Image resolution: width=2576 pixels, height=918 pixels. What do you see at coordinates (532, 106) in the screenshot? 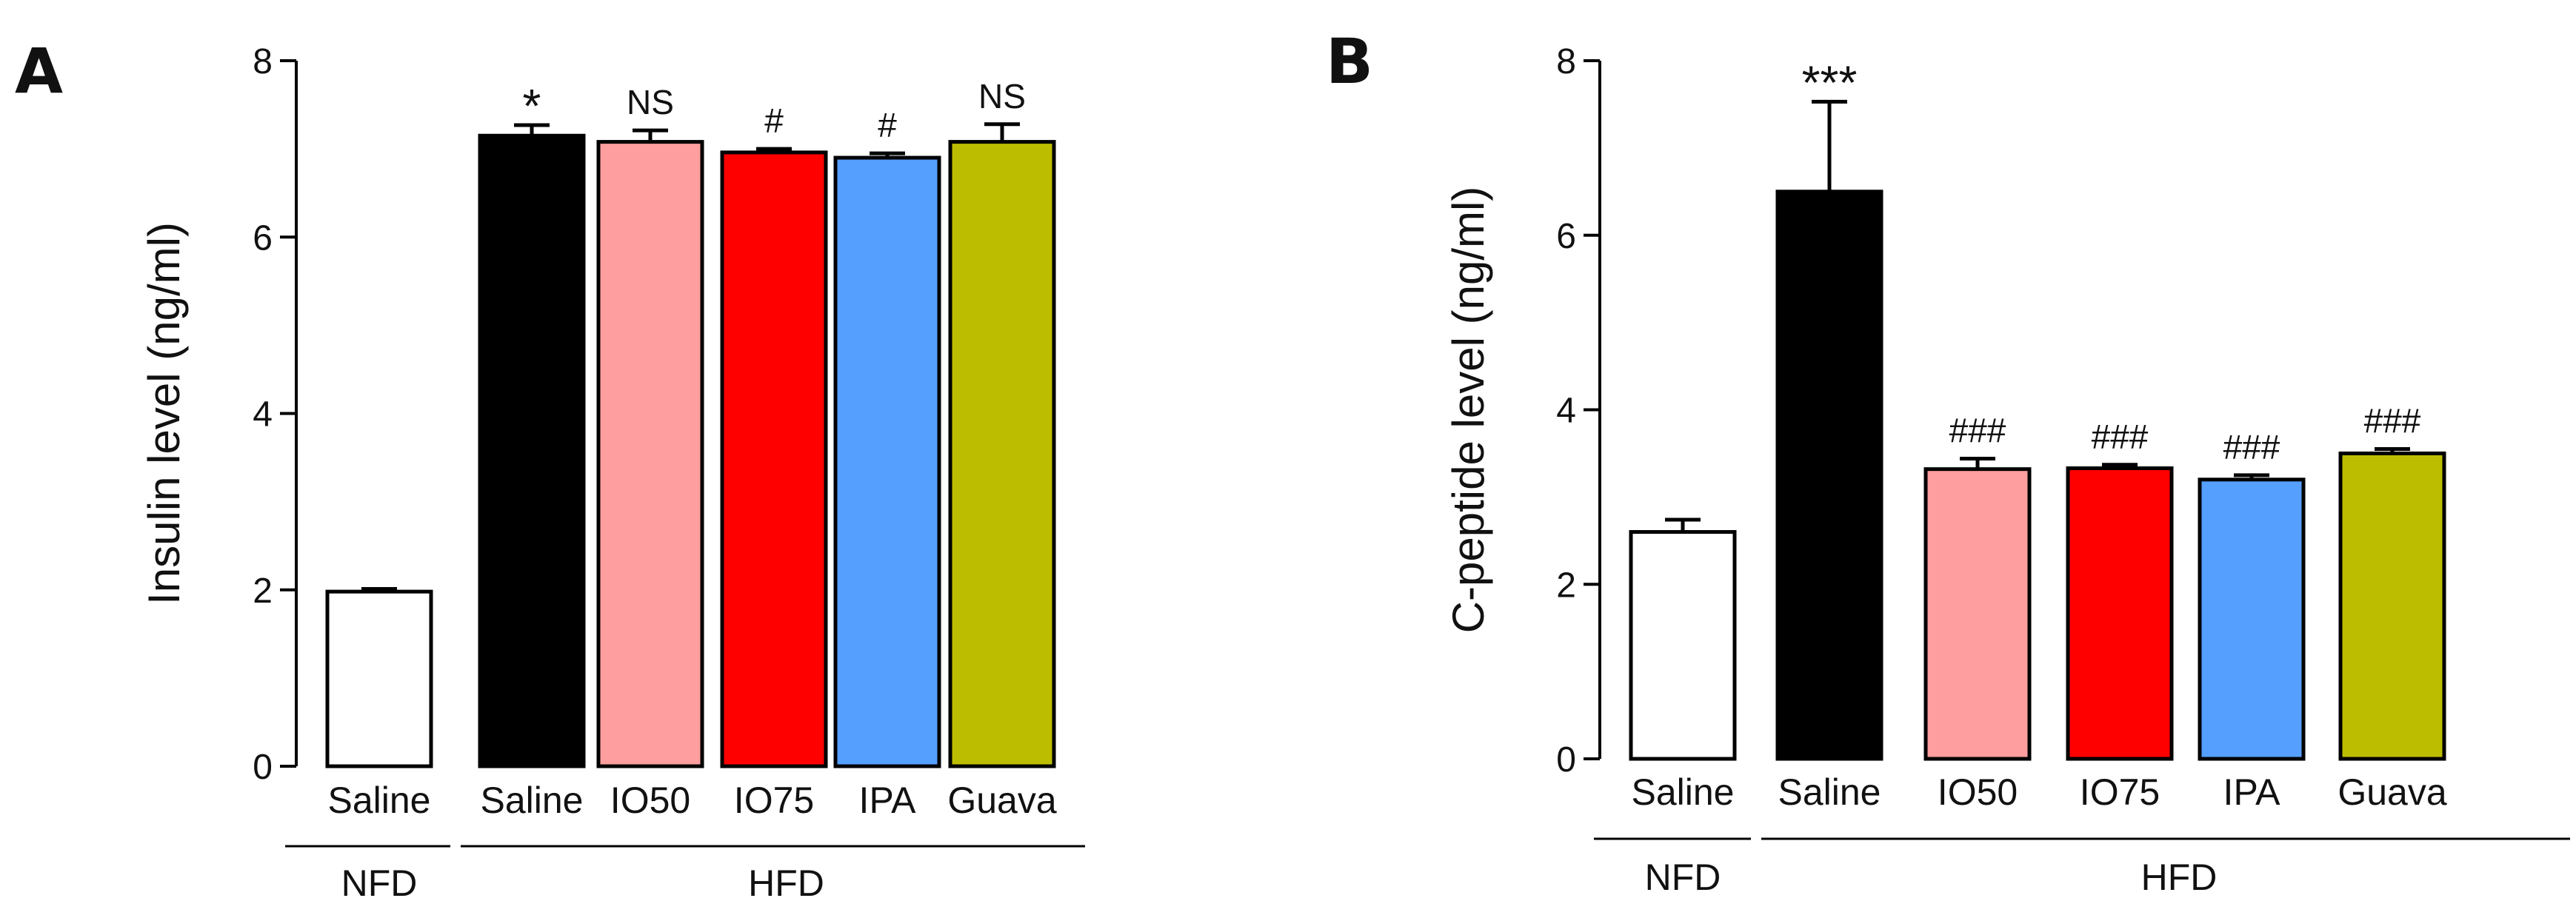
I see `significance-label: *` at bounding box center [532, 106].